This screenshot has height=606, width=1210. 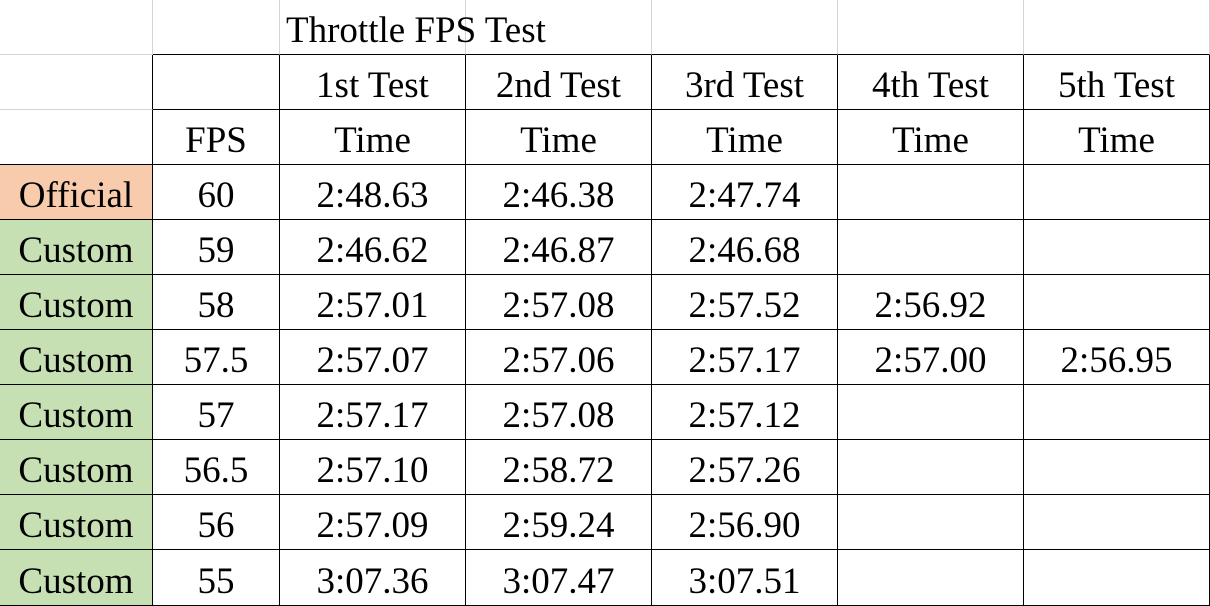 What do you see at coordinates (216, 302) in the screenshot?
I see `fps-value: 58` at bounding box center [216, 302].